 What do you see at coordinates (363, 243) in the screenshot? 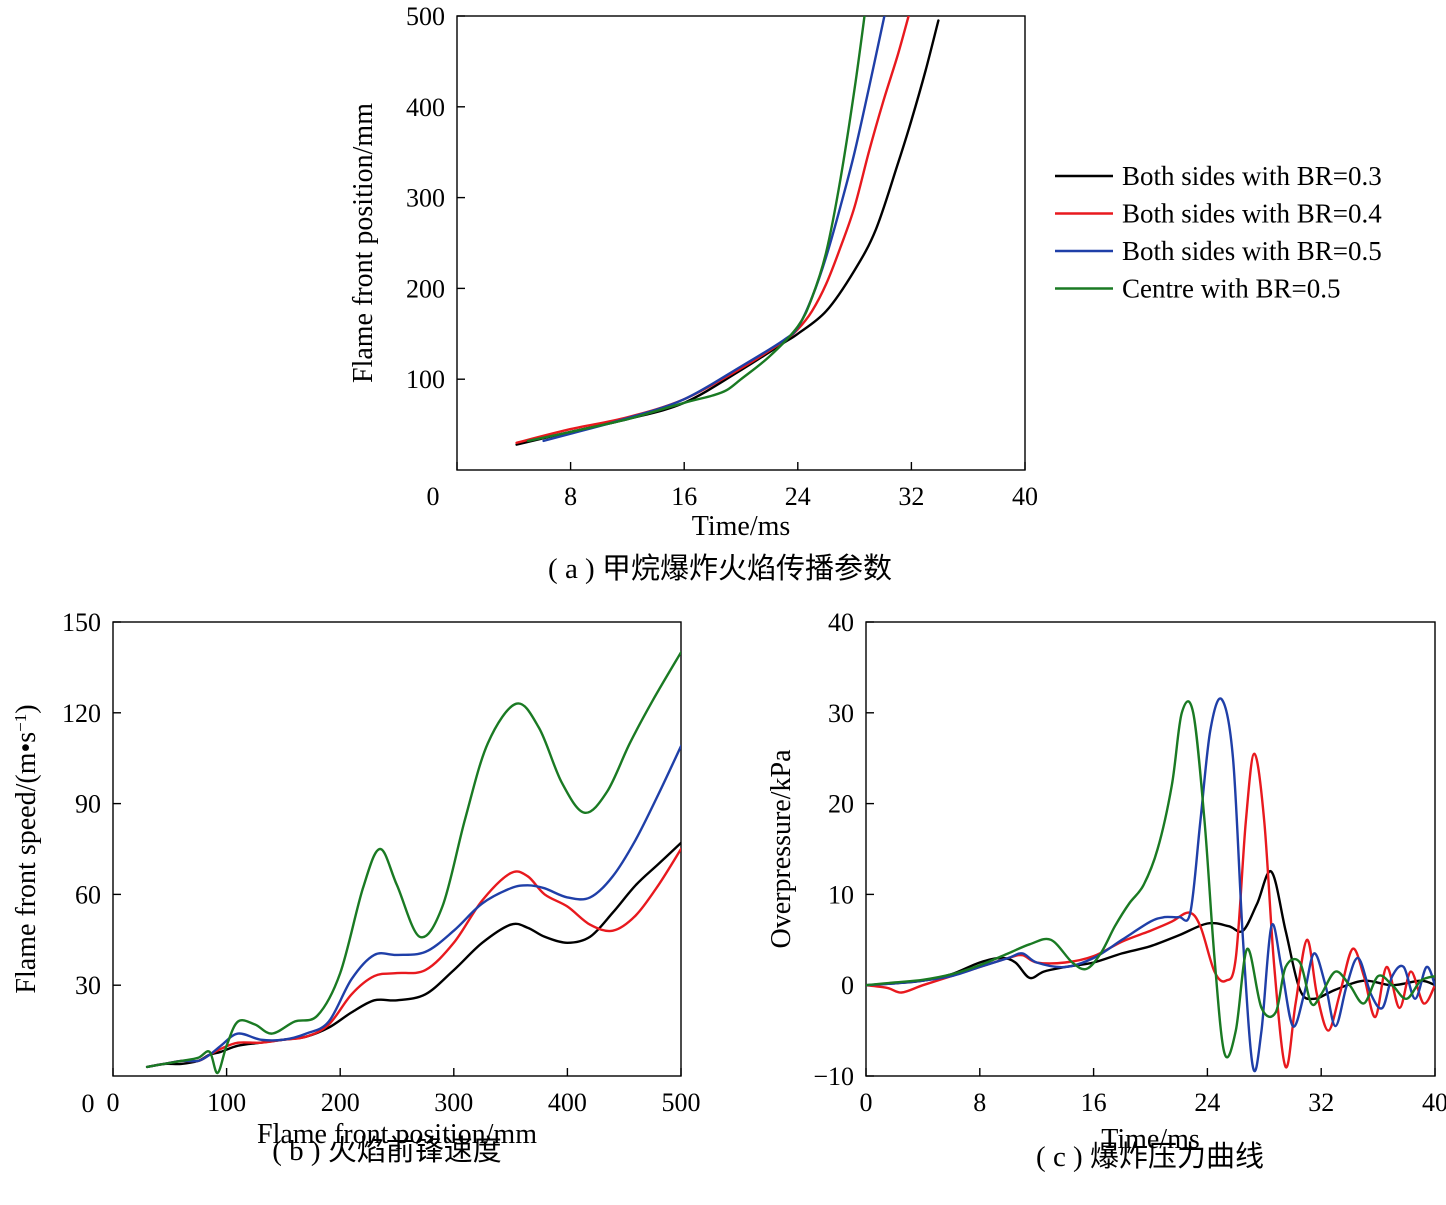
I see `y-axis-label: Flame front position/mm` at bounding box center [363, 243].